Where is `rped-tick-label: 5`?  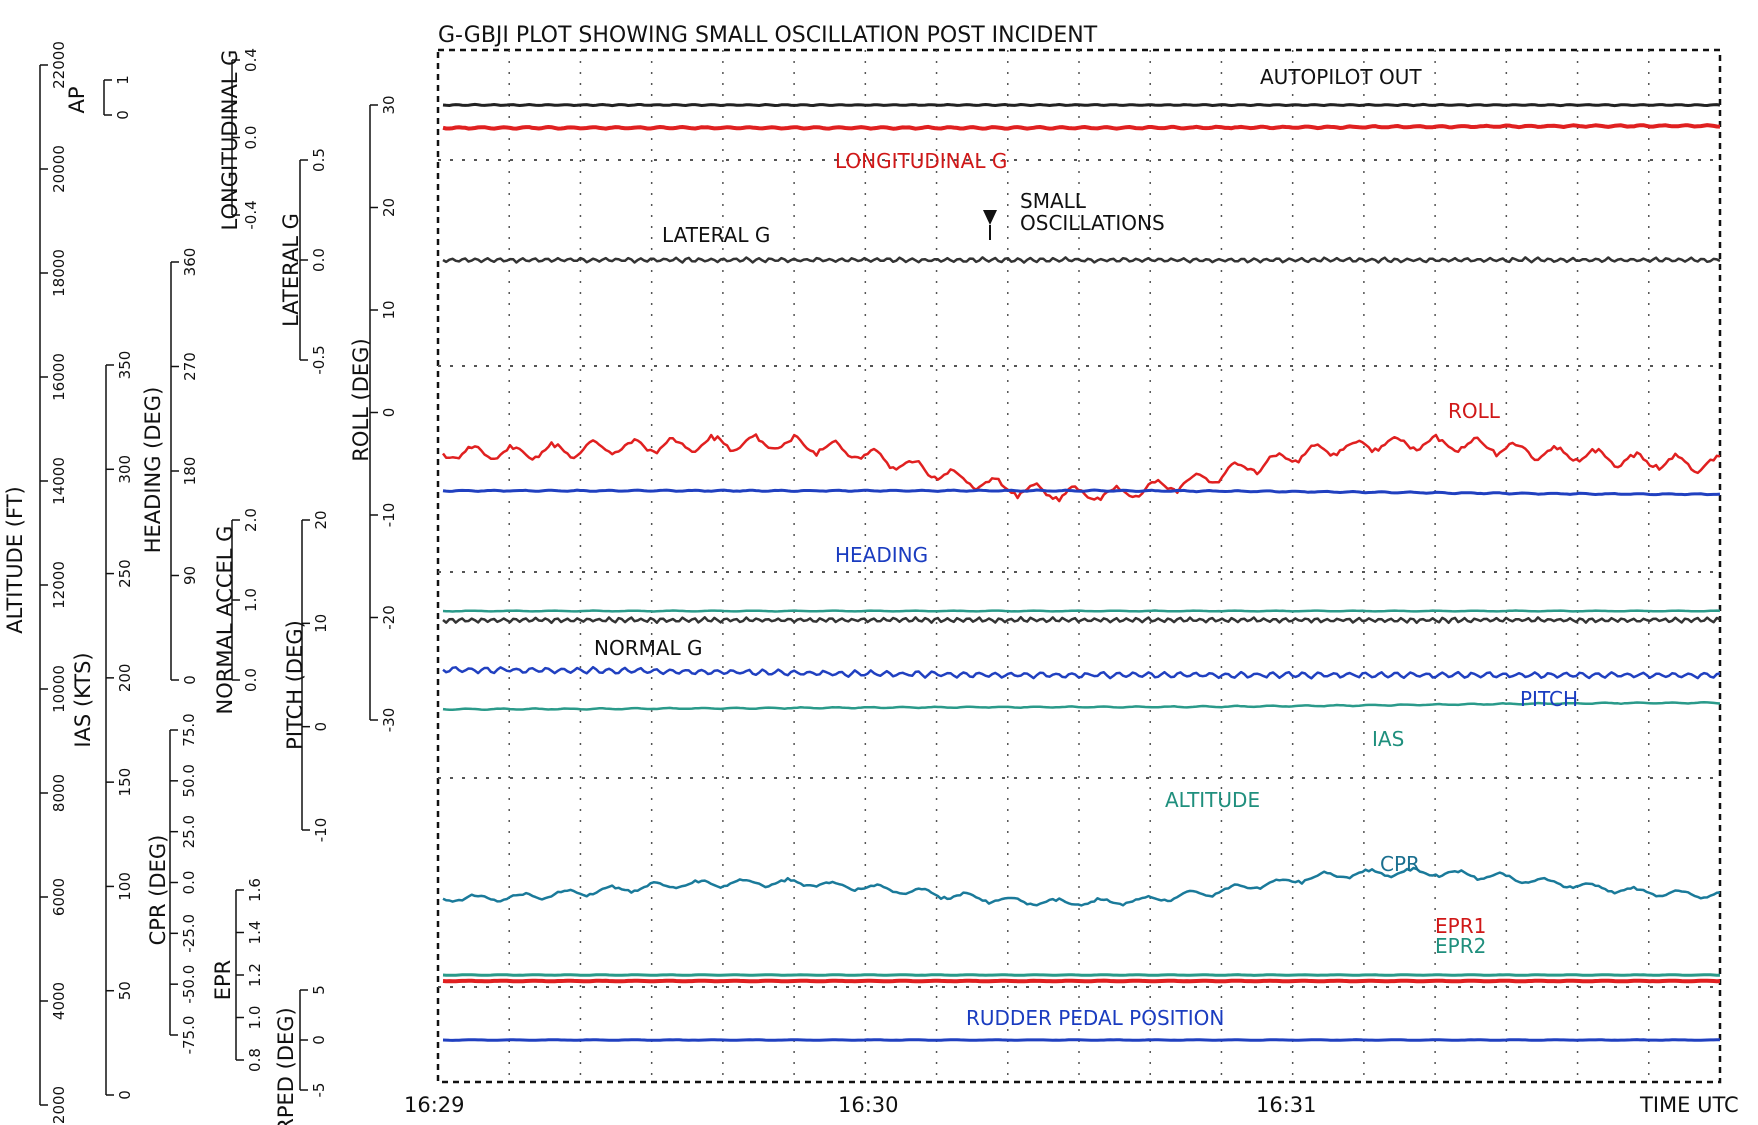
rped-tick-label: 5 is located at coordinates (319, 990).